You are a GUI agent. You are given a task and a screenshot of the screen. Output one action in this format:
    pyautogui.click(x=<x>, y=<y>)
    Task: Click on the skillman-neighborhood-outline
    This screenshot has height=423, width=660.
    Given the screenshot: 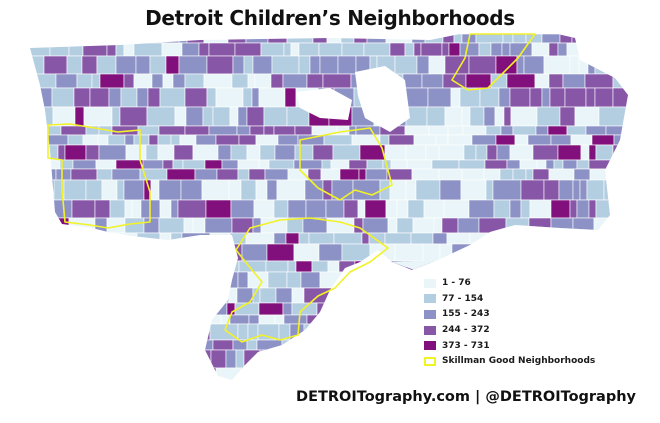 What is the action you would take?
    pyautogui.click(x=99, y=176)
    